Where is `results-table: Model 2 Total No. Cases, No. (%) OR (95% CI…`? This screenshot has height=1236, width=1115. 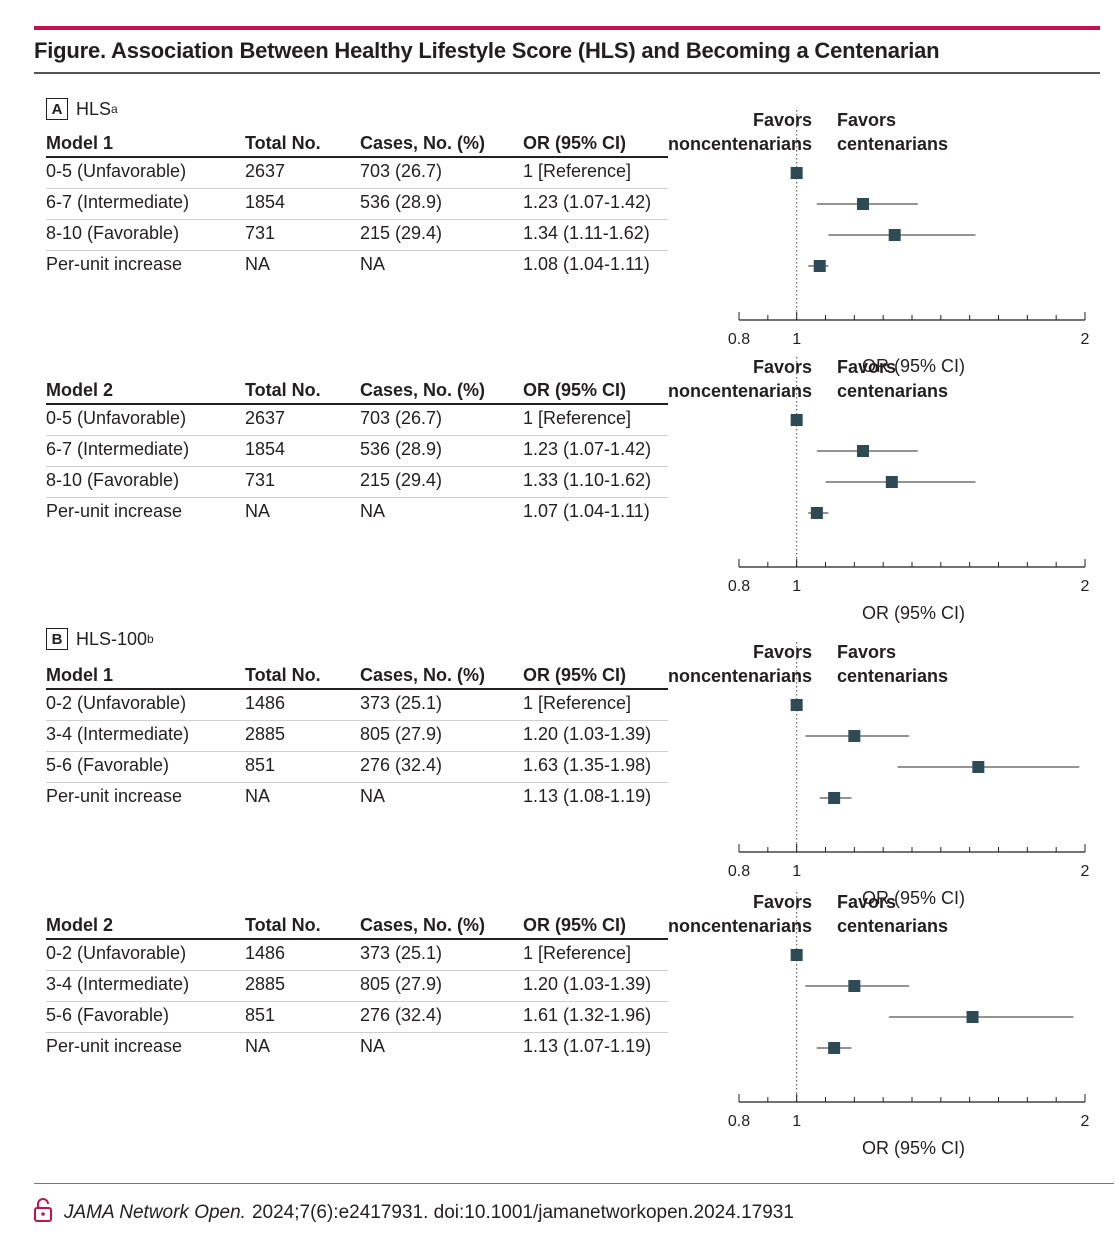 results-table: Model 2 Total No. Cases, No. (%) OR (95% CI… is located at coordinates (357, 453).